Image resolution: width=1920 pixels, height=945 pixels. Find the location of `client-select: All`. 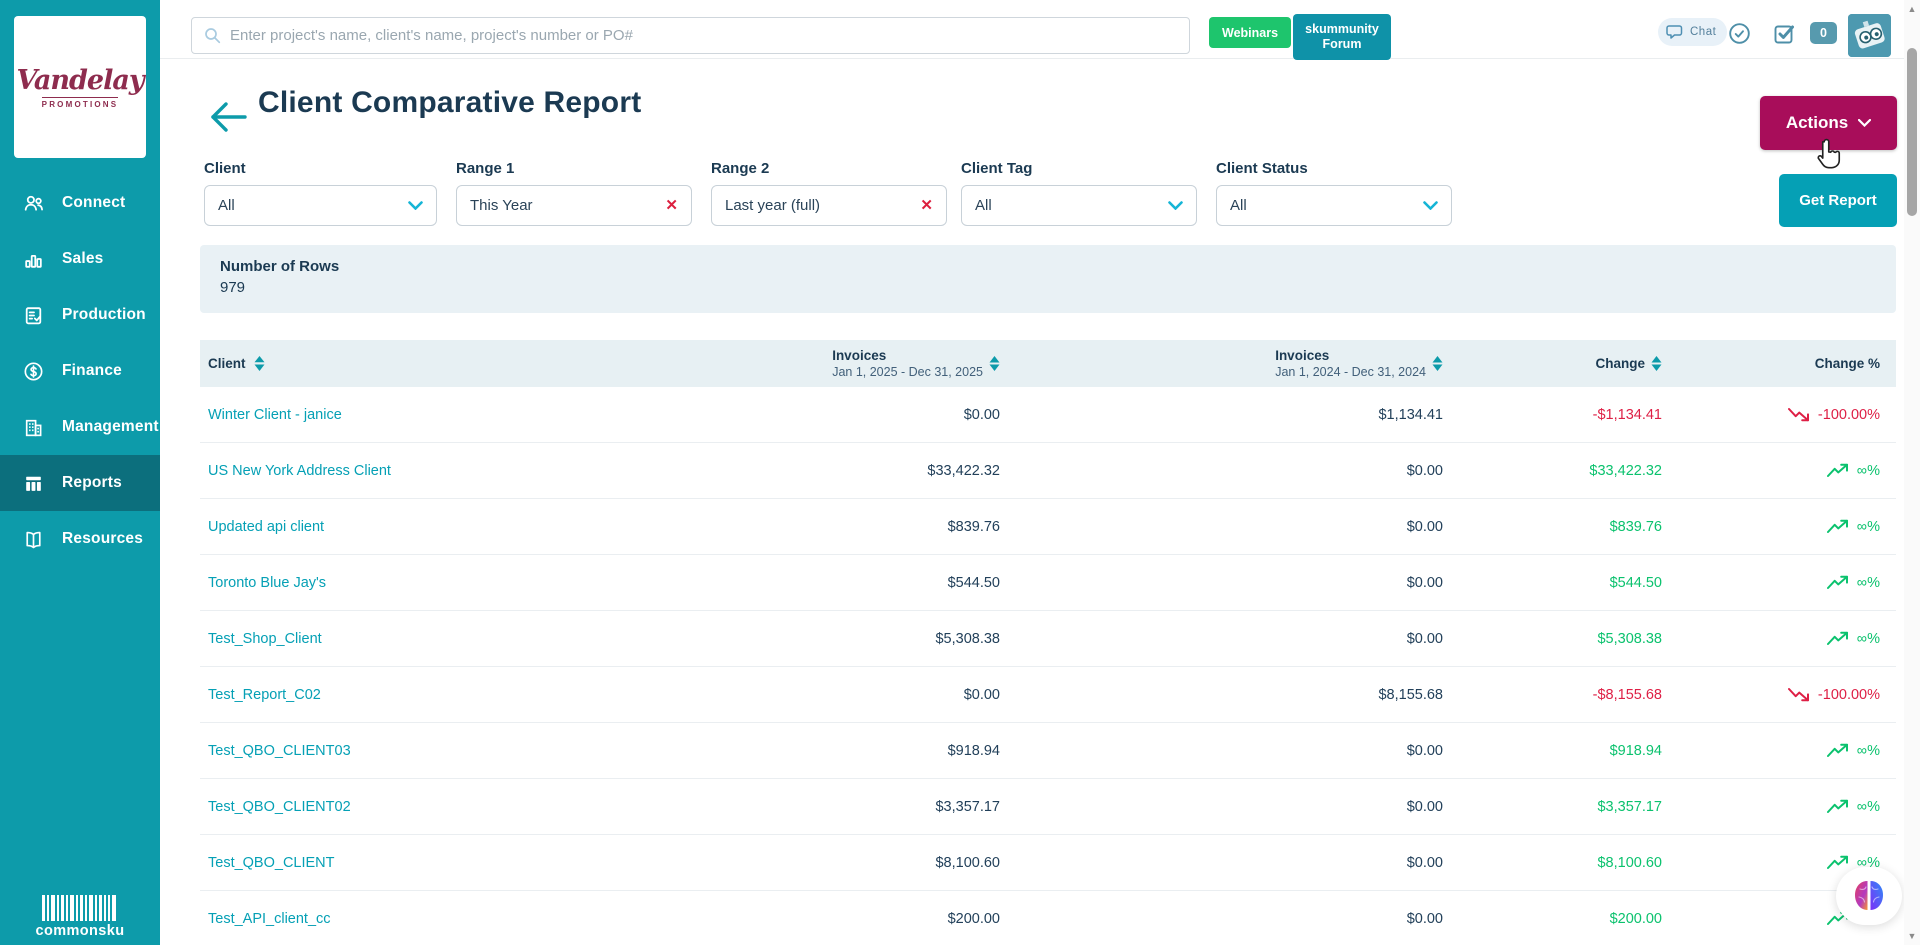

client-select: All is located at coordinates (320, 205).